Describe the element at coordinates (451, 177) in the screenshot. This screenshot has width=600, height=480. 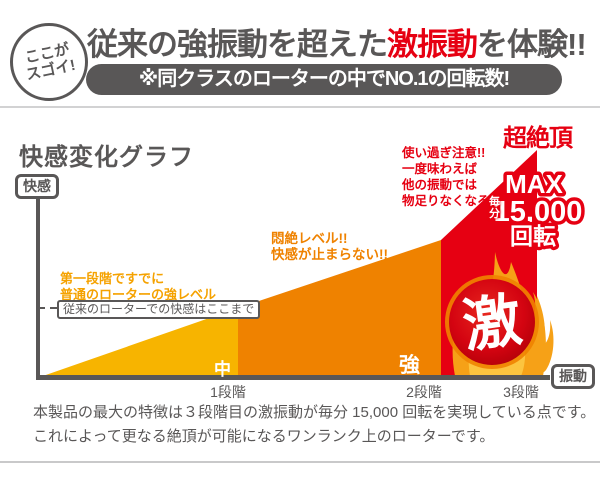
I see `stage3-annotation: 使い過ぎ注意!! 一度味わえば 他の振動では 物足りなくなる!?` at that location.